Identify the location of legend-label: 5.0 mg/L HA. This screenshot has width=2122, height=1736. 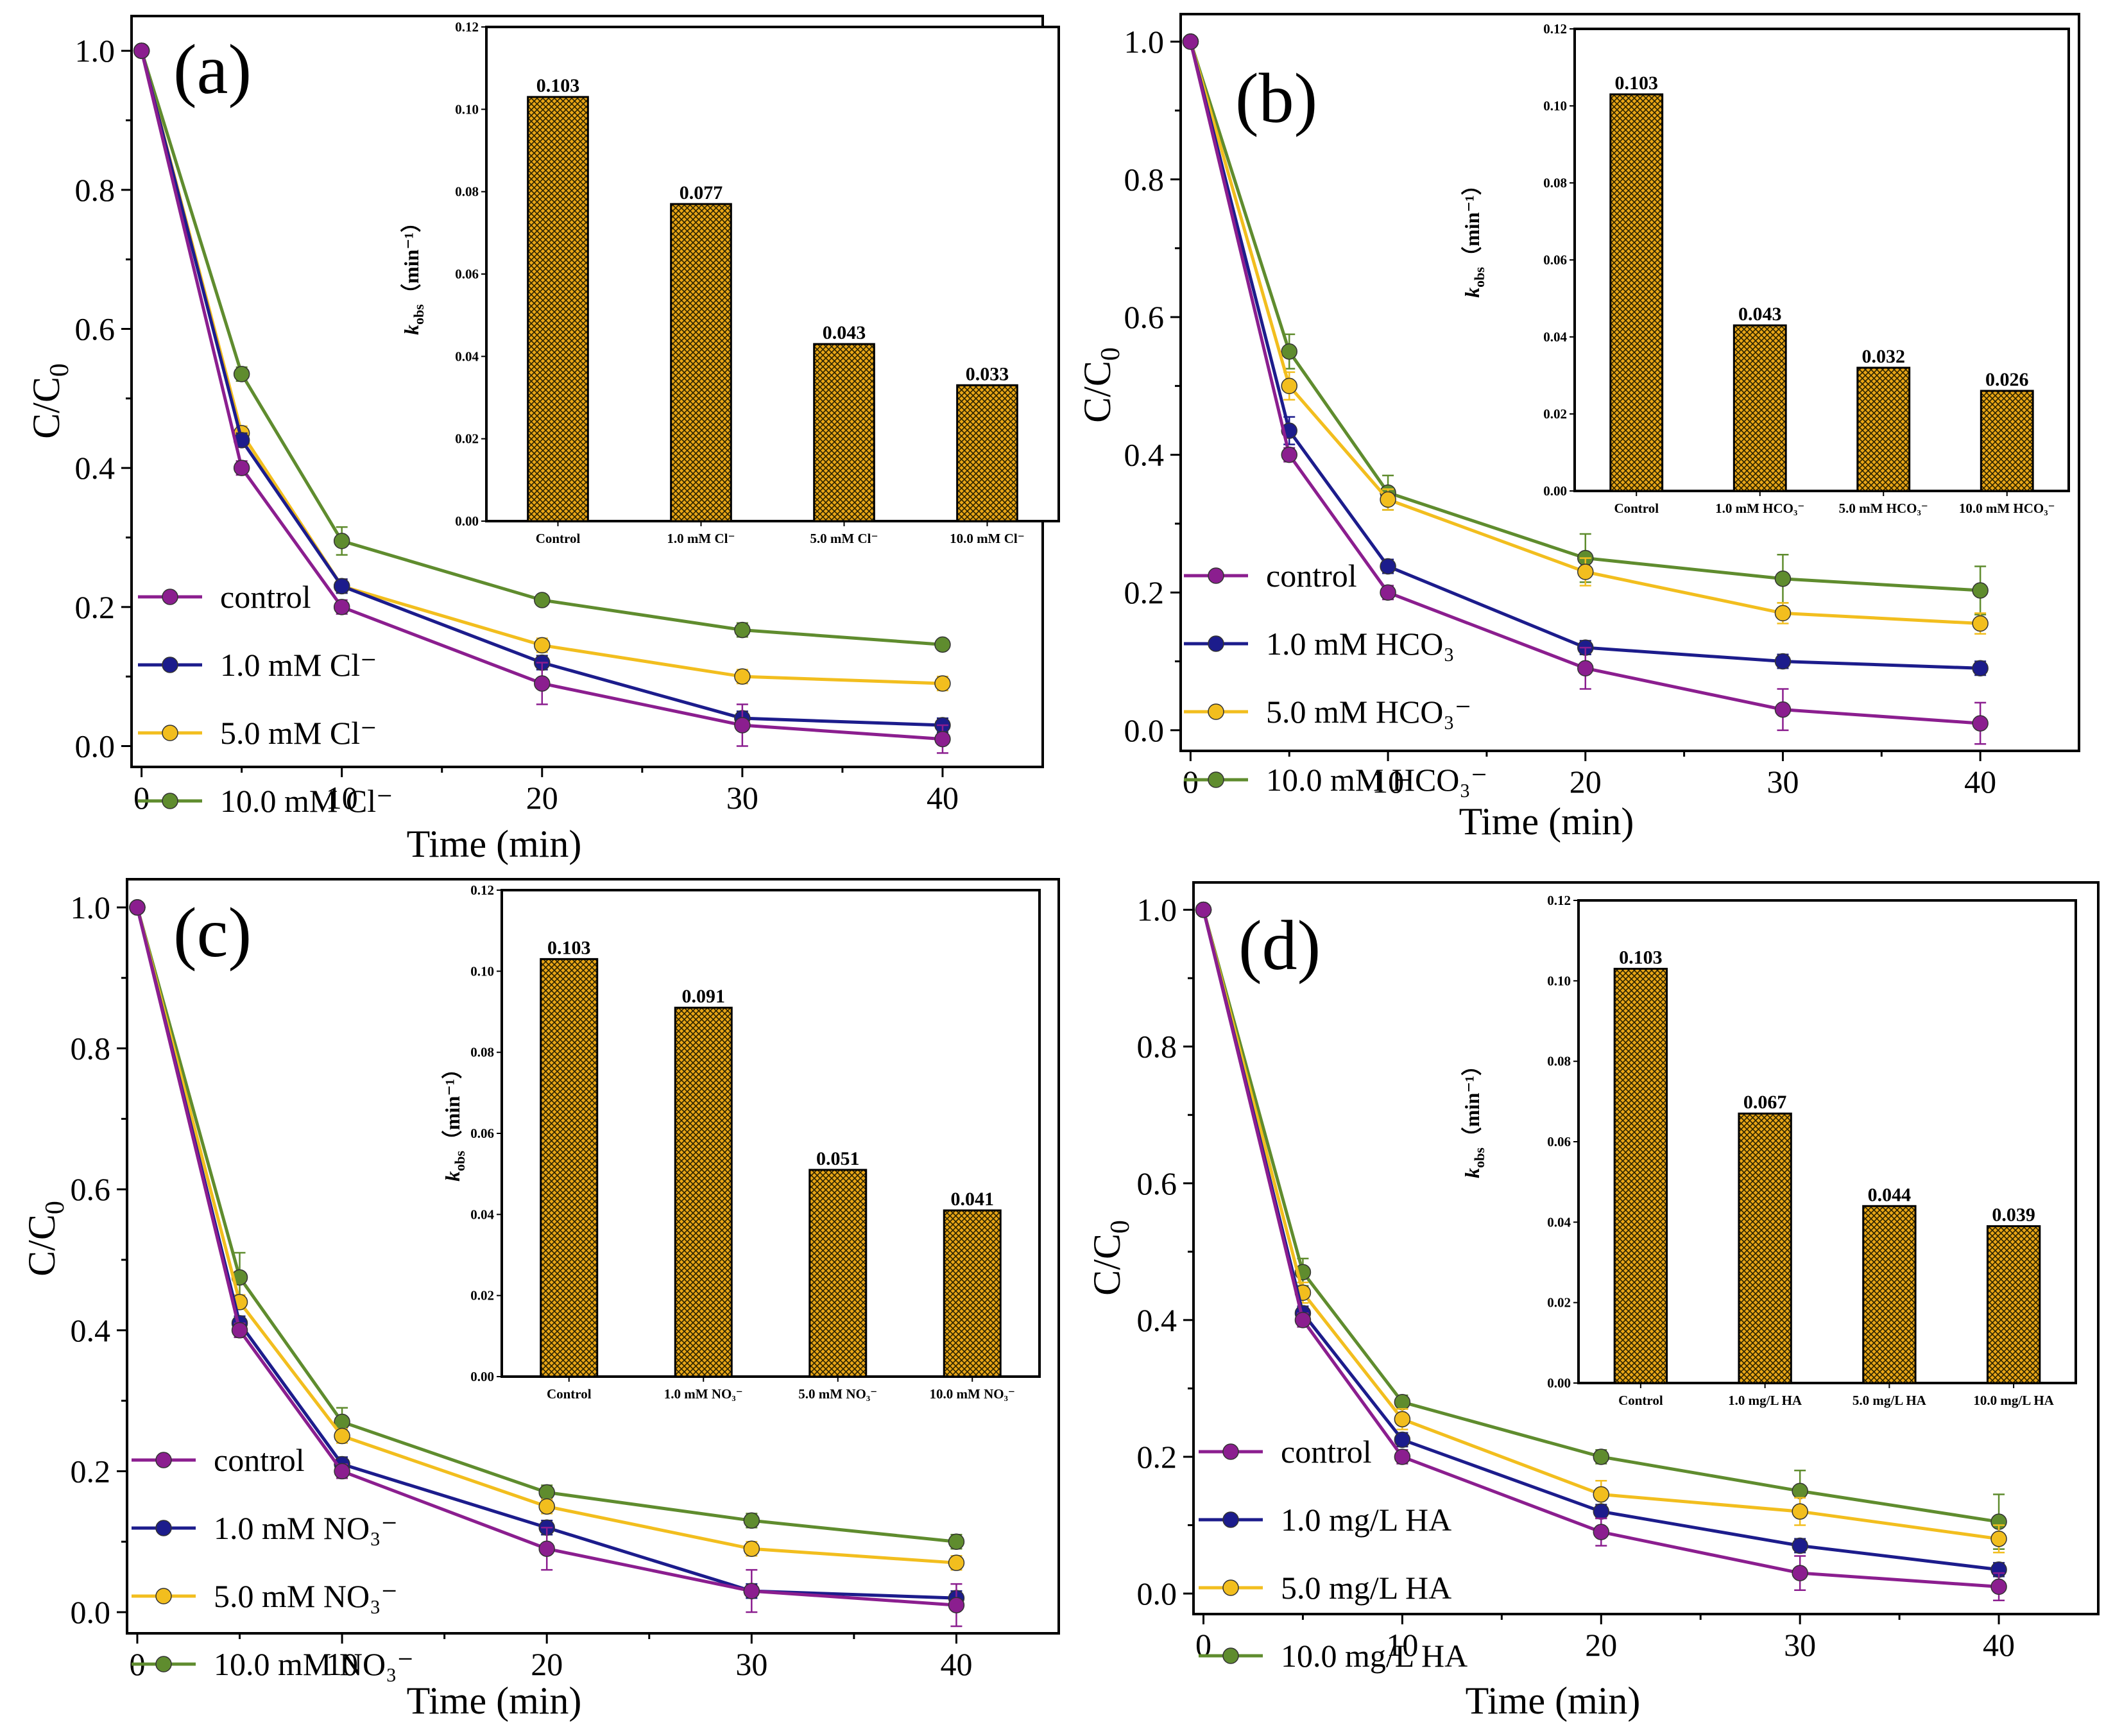
(1366, 1588).